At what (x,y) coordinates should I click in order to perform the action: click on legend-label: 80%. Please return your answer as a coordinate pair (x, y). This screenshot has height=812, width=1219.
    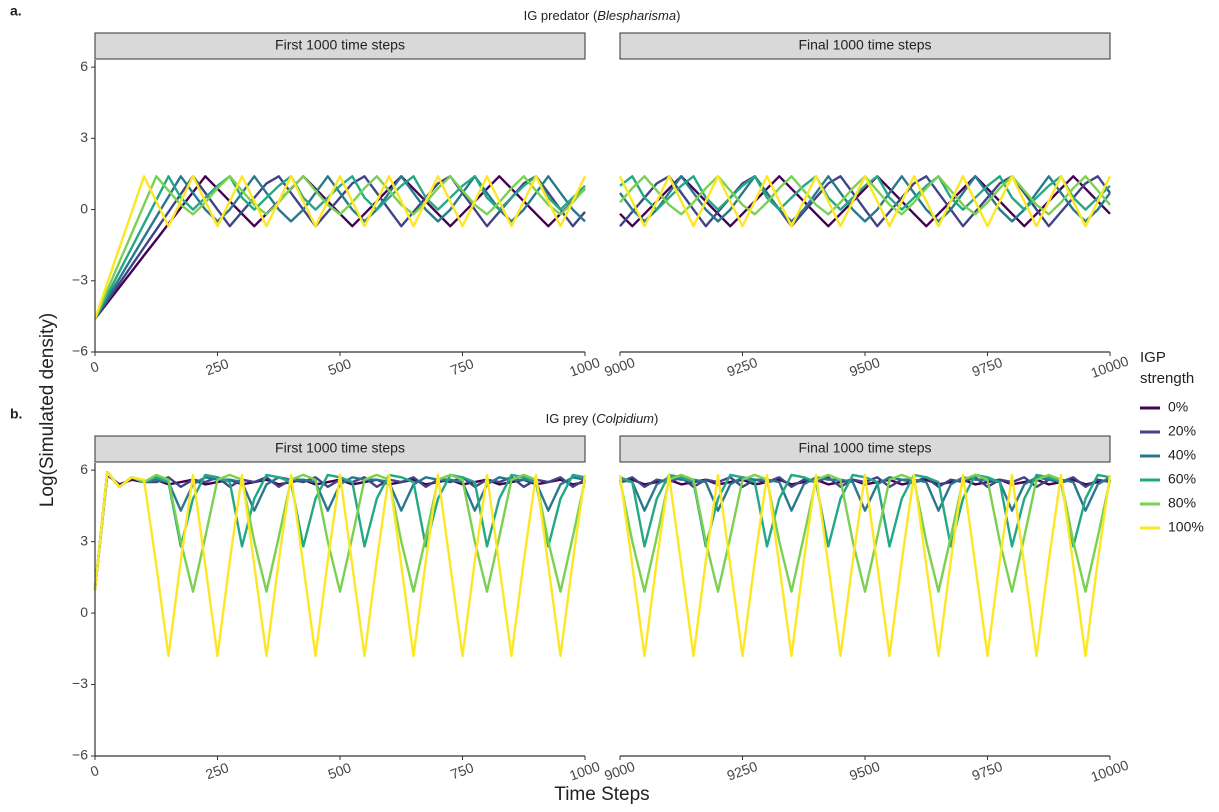
    Looking at the image, I should click on (1182, 503).